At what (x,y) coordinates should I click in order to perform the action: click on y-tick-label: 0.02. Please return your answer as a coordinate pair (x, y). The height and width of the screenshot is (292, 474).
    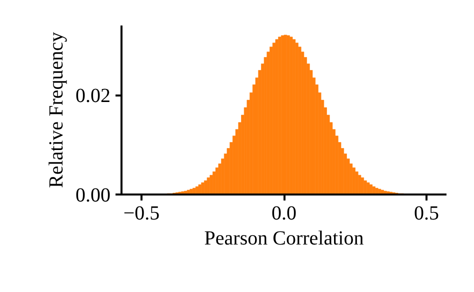
    Looking at the image, I should click on (93, 96).